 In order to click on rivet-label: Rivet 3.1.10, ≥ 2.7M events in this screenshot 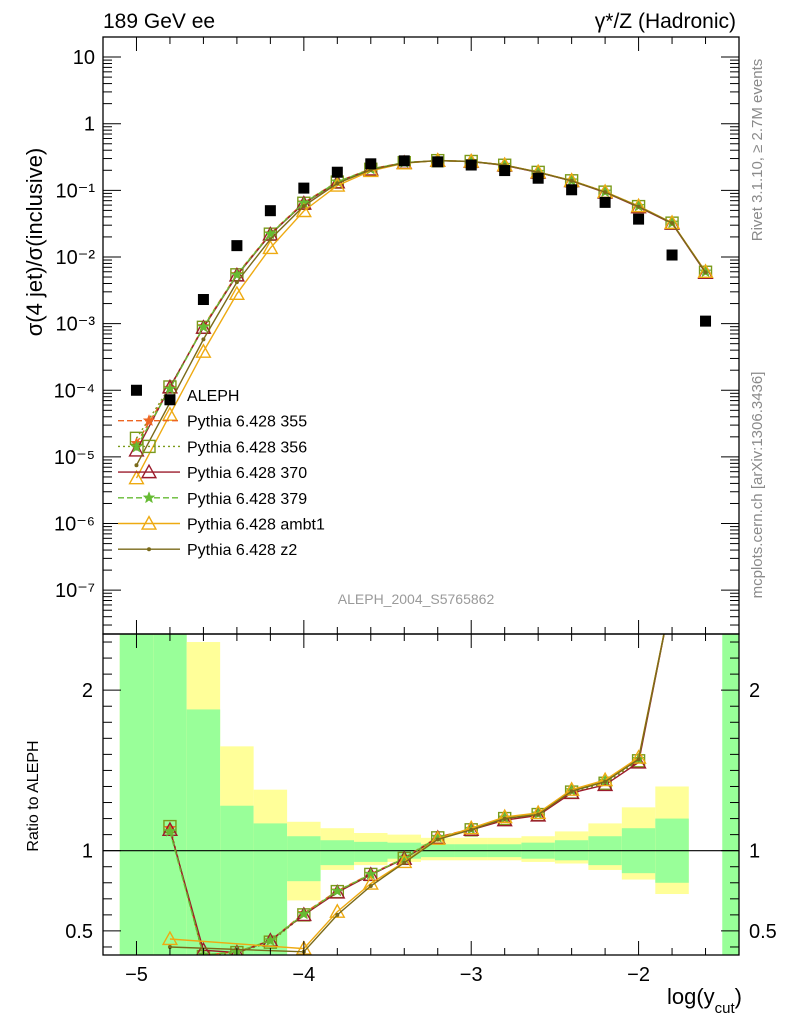, I will do `click(757, 150)`.